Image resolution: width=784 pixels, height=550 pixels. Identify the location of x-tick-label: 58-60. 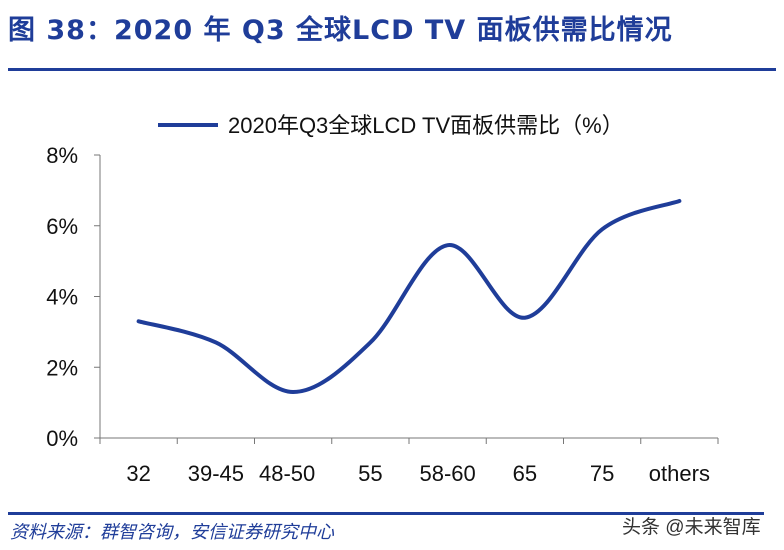
(447, 473).